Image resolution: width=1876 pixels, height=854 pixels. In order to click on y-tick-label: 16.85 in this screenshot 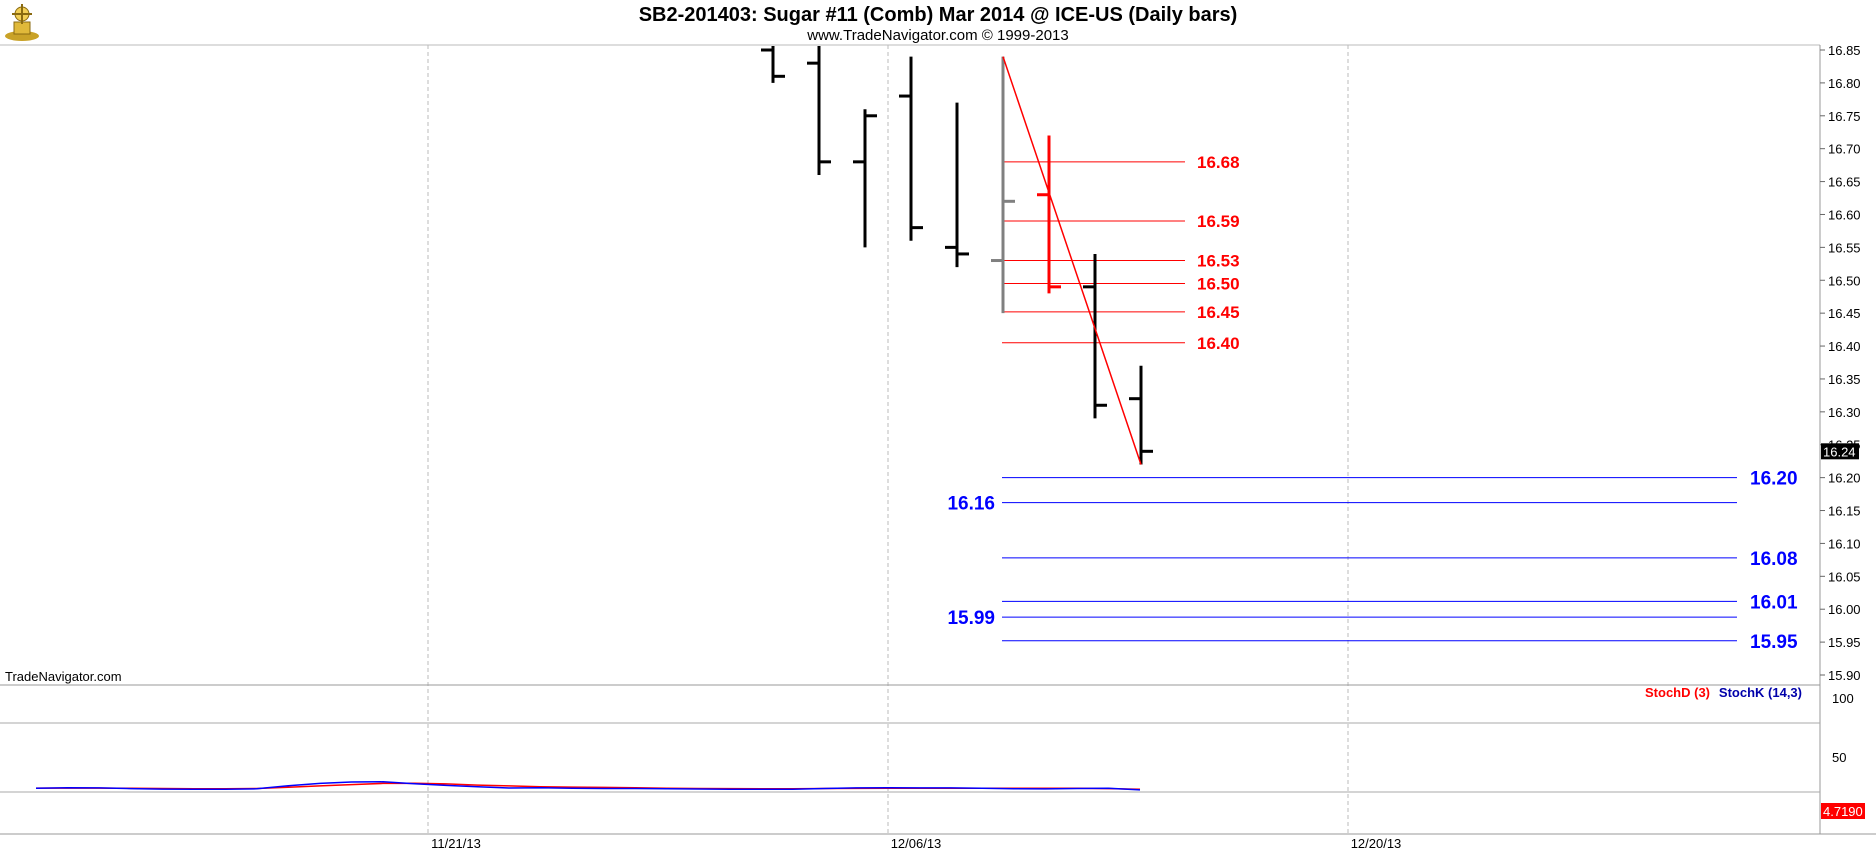, I will do `click(1844, 50)`.